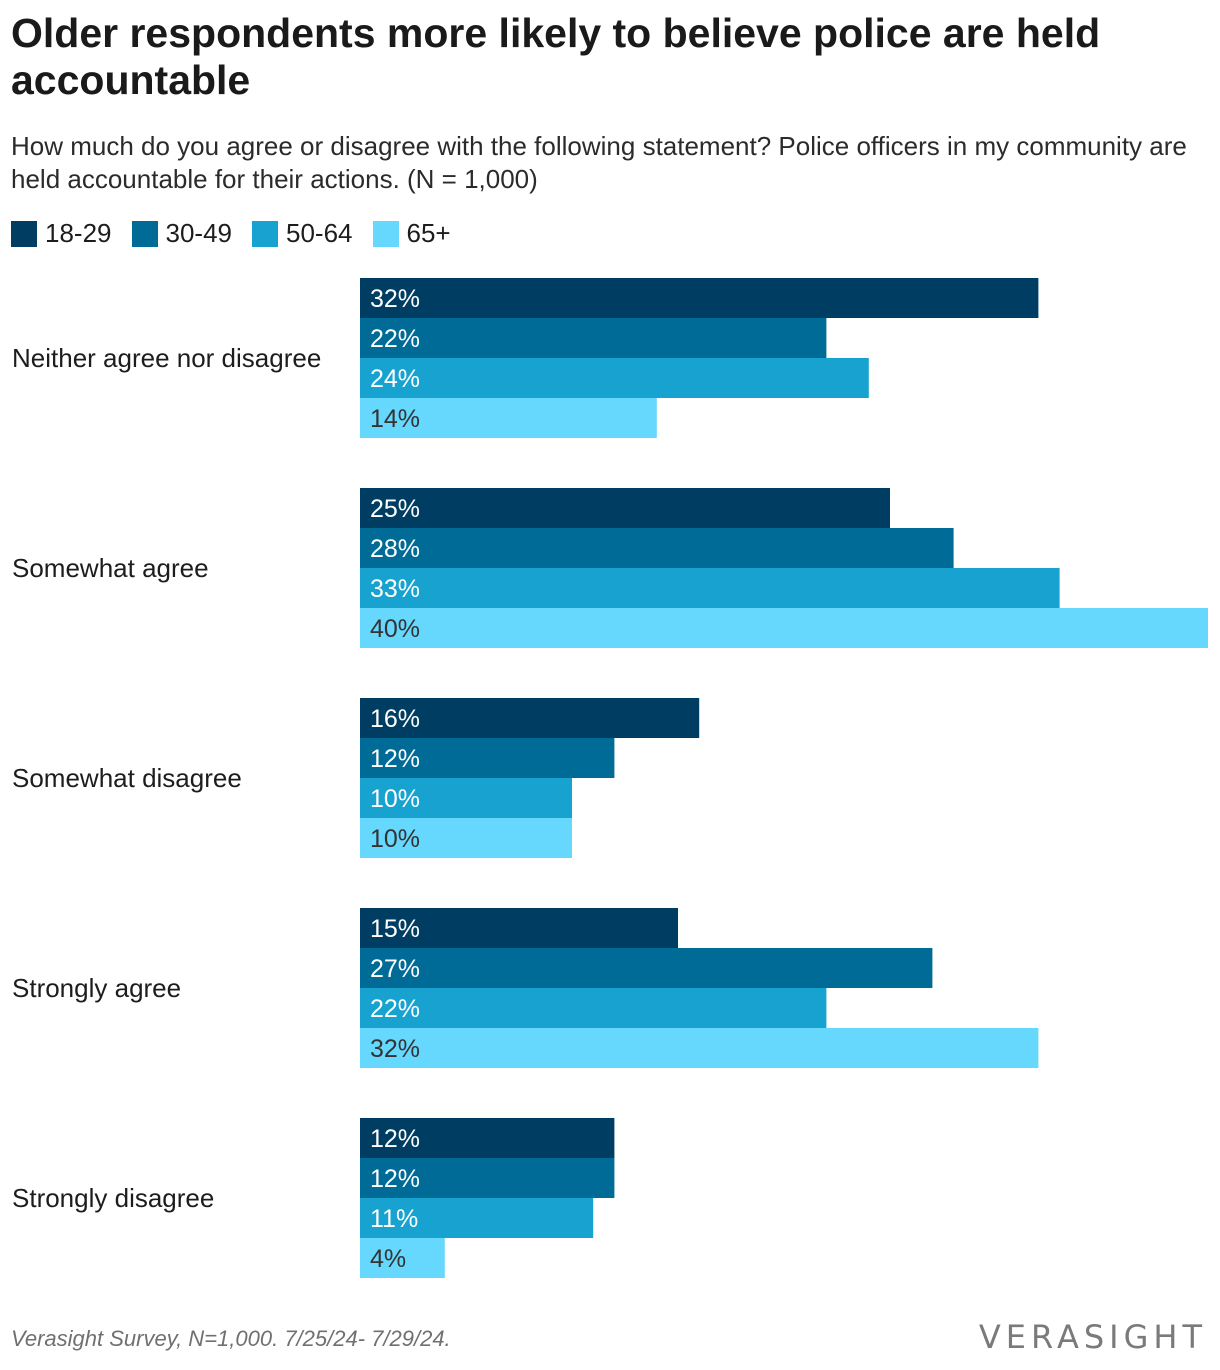 The height and width of the screenshot is (1370, 1220). What do you see at coordinates (388, 1259) in the screenshot?
I see `data-label-strongly-disagree-65: 4%` at bounding box center [388, 1259].